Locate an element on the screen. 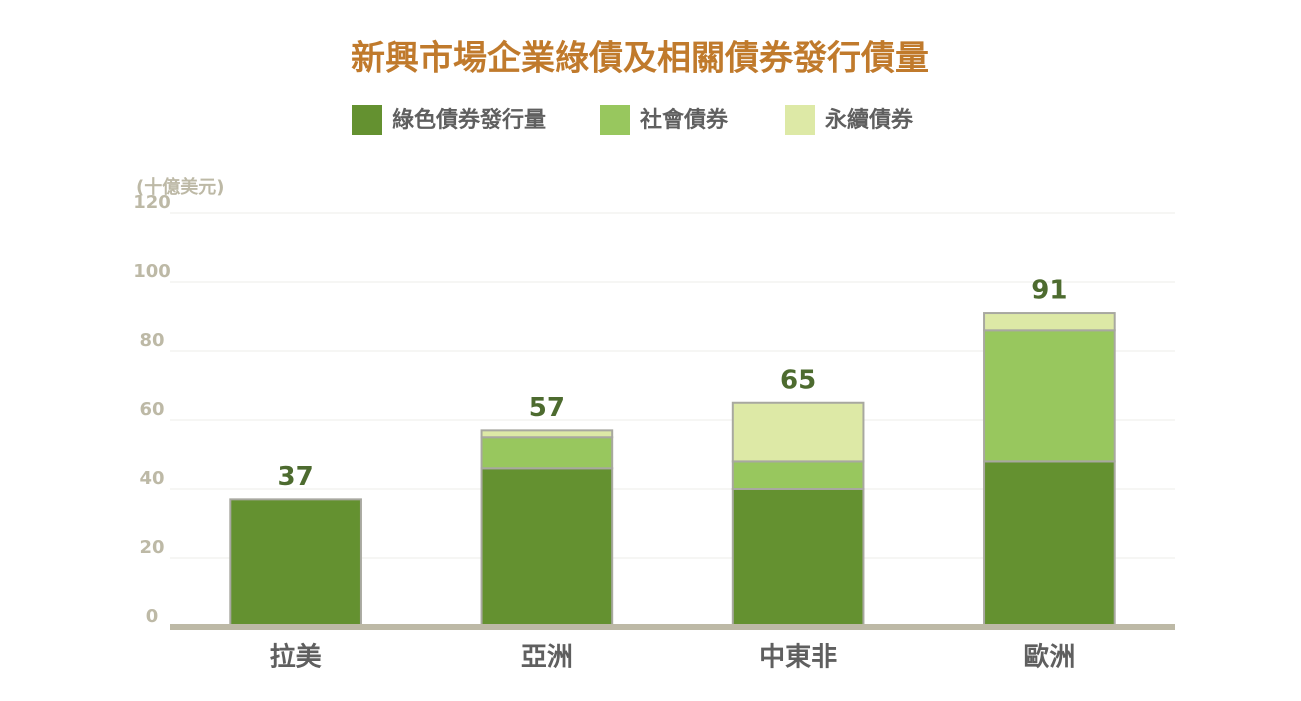 The image size is (1301, 701). total-label: 91 is located at coordinates (1049, 291).